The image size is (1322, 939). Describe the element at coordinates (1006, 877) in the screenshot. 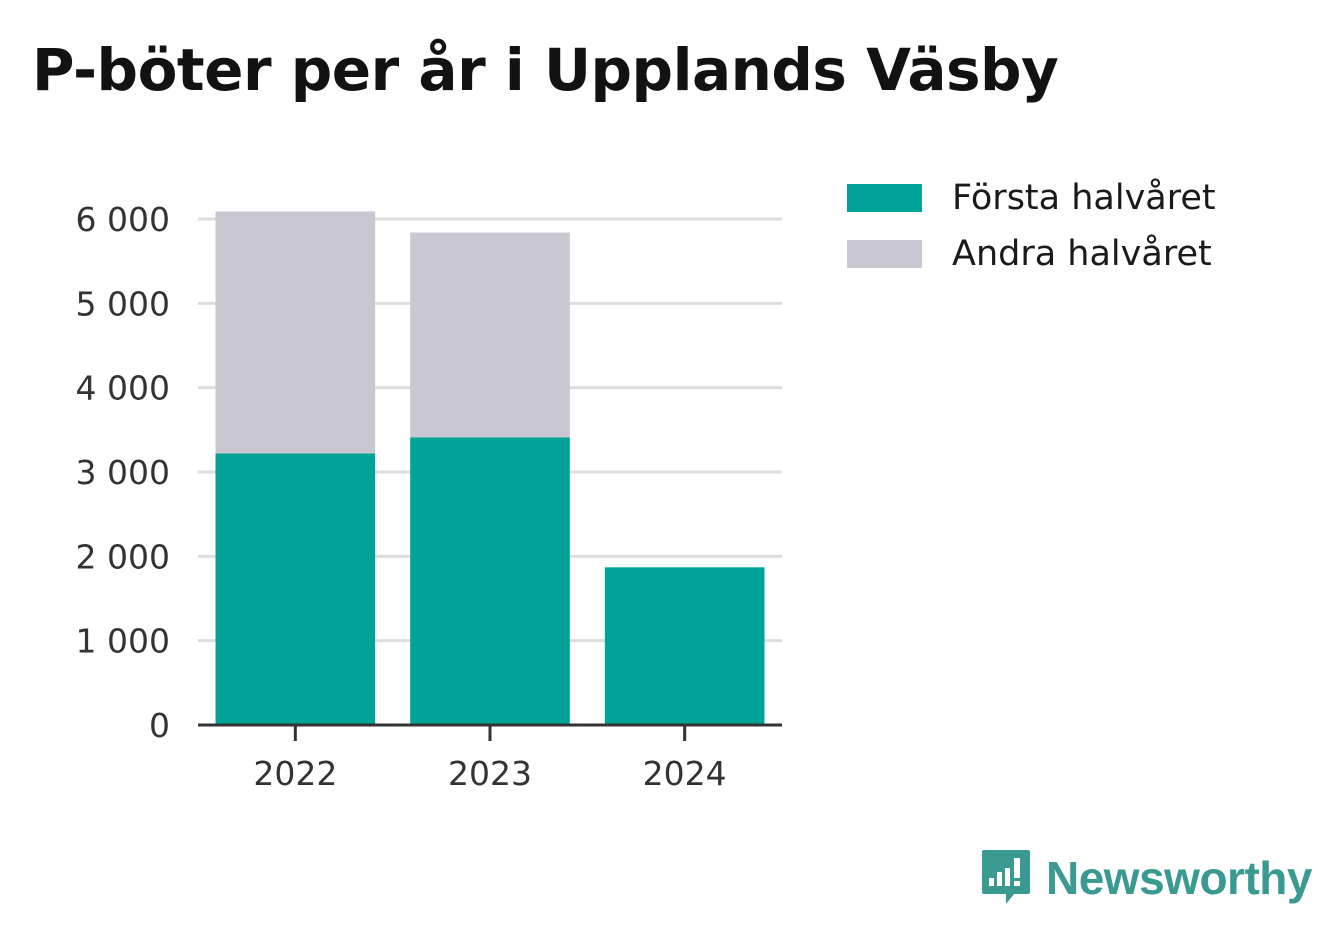

I see `newsworthy-logo-icon` at that location.